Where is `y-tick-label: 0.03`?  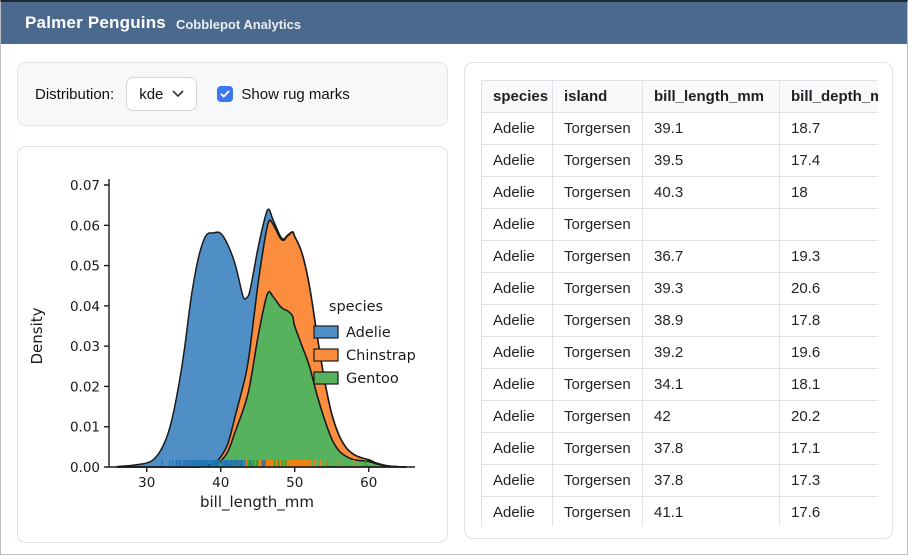 y-tick-label: 0.03 is located at coordinates (85, 347).